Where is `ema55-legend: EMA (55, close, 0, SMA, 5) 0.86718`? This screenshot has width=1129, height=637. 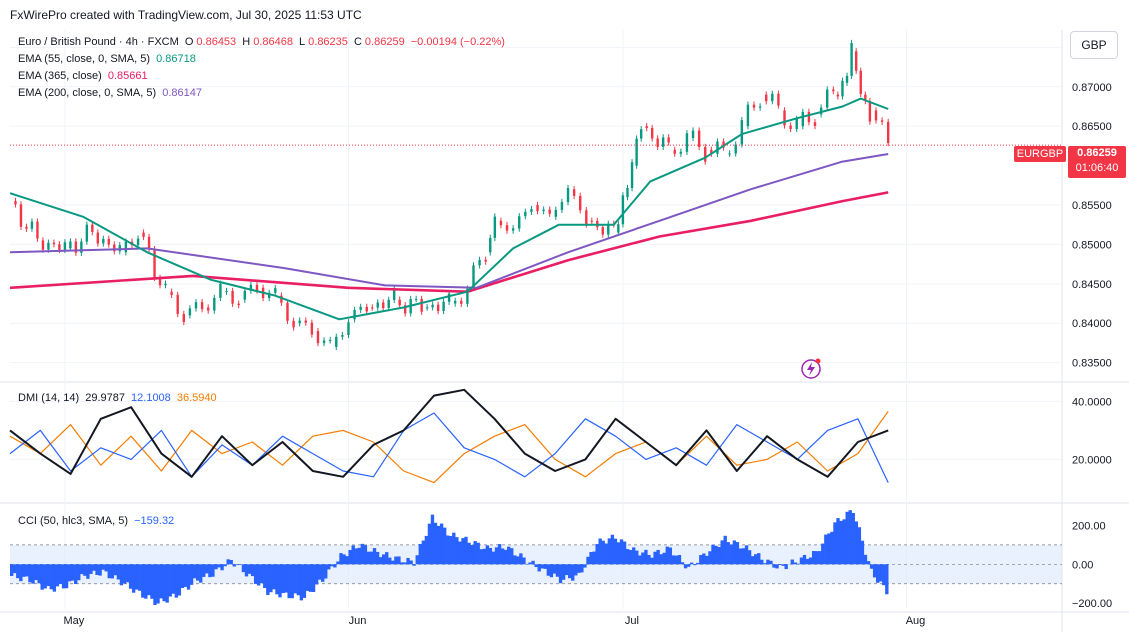
ema55-legend: EMA (55, close, 0, SMA, 5) 0.86718 is located at coordinates (108, 59).